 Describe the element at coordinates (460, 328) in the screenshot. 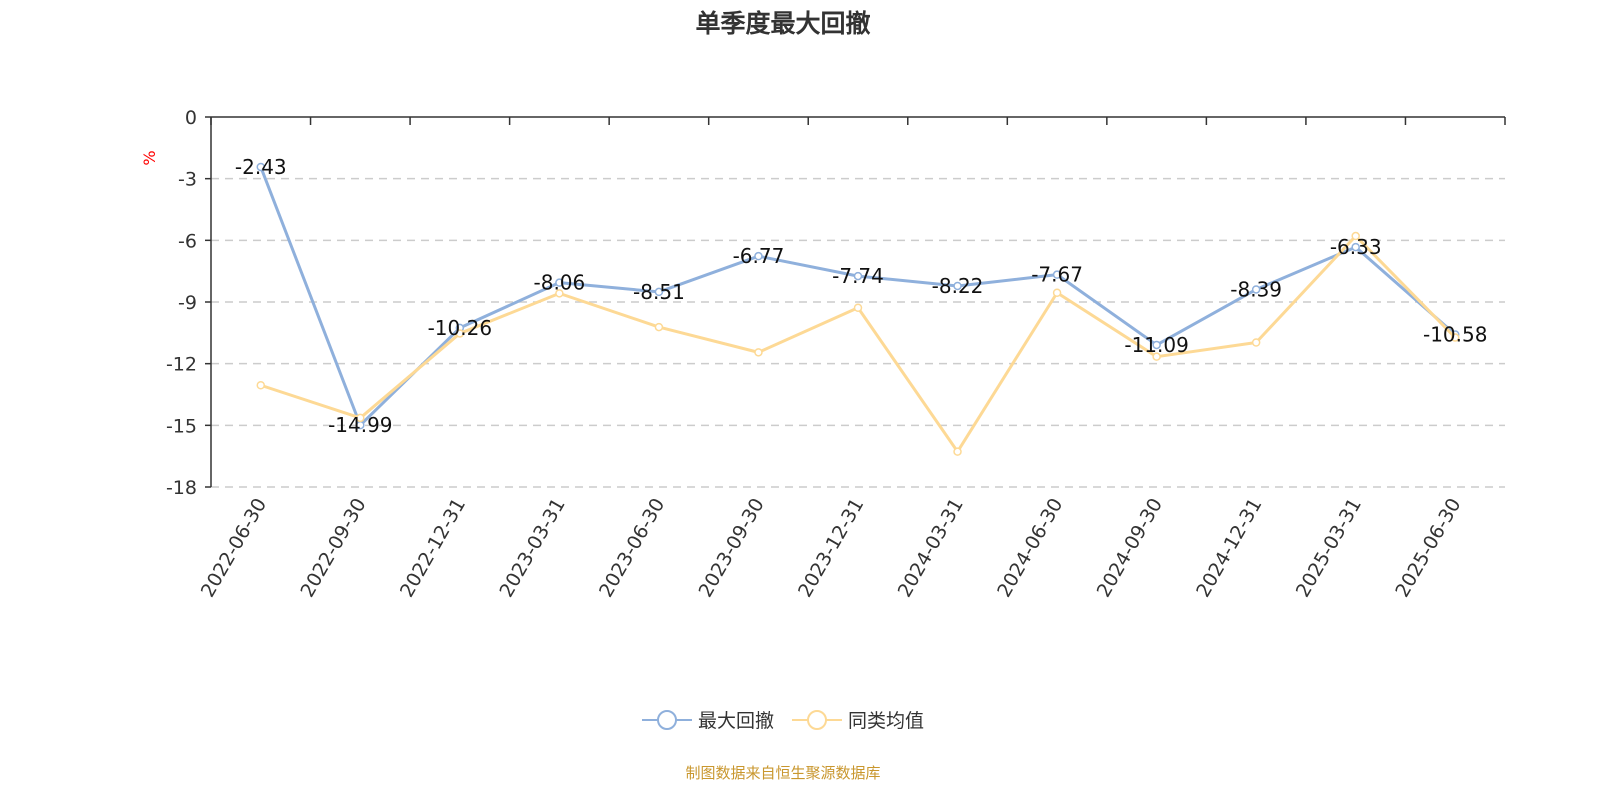

I see `data-label: -10.26` at that location.